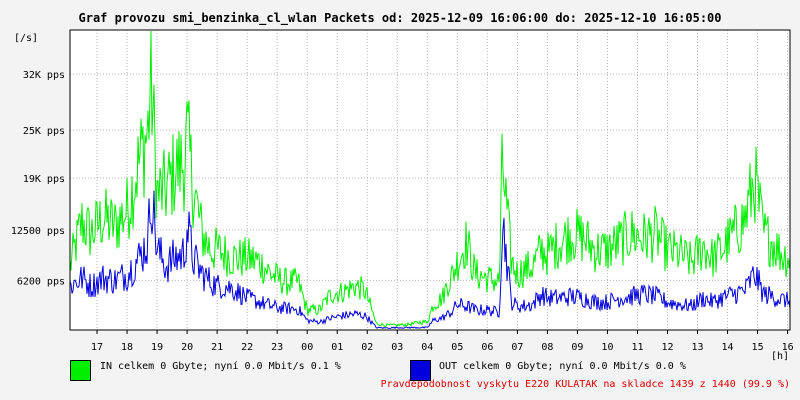  What do you see at coordinates (607, 347) in the screenshot?
I see `x-tick-label: 10` at bounding box center [607, 347].